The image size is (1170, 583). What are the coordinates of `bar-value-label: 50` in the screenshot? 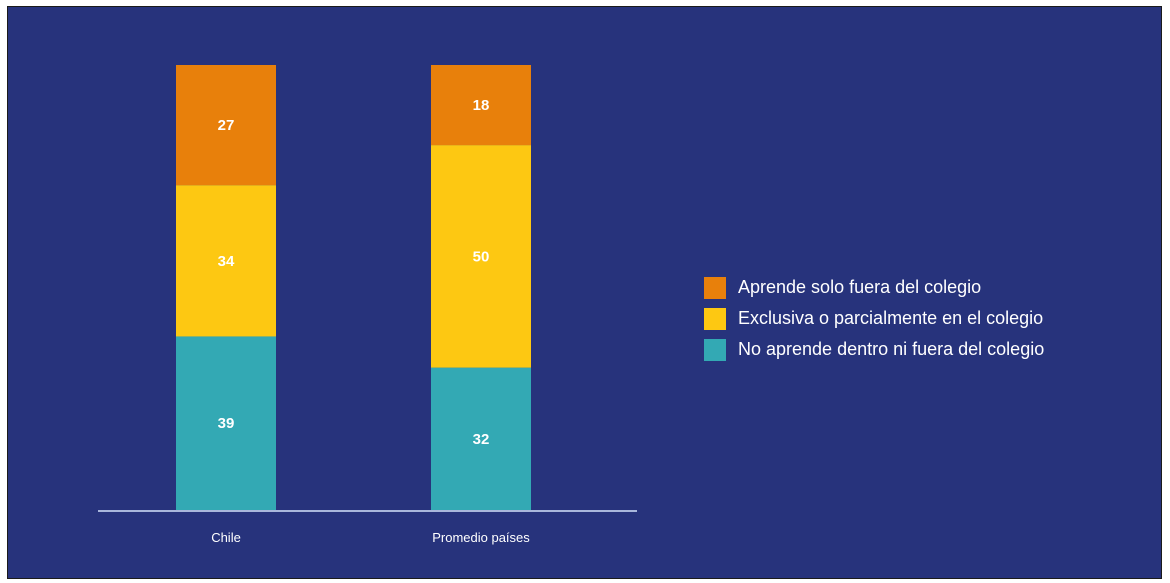 It's located at (481, 256).